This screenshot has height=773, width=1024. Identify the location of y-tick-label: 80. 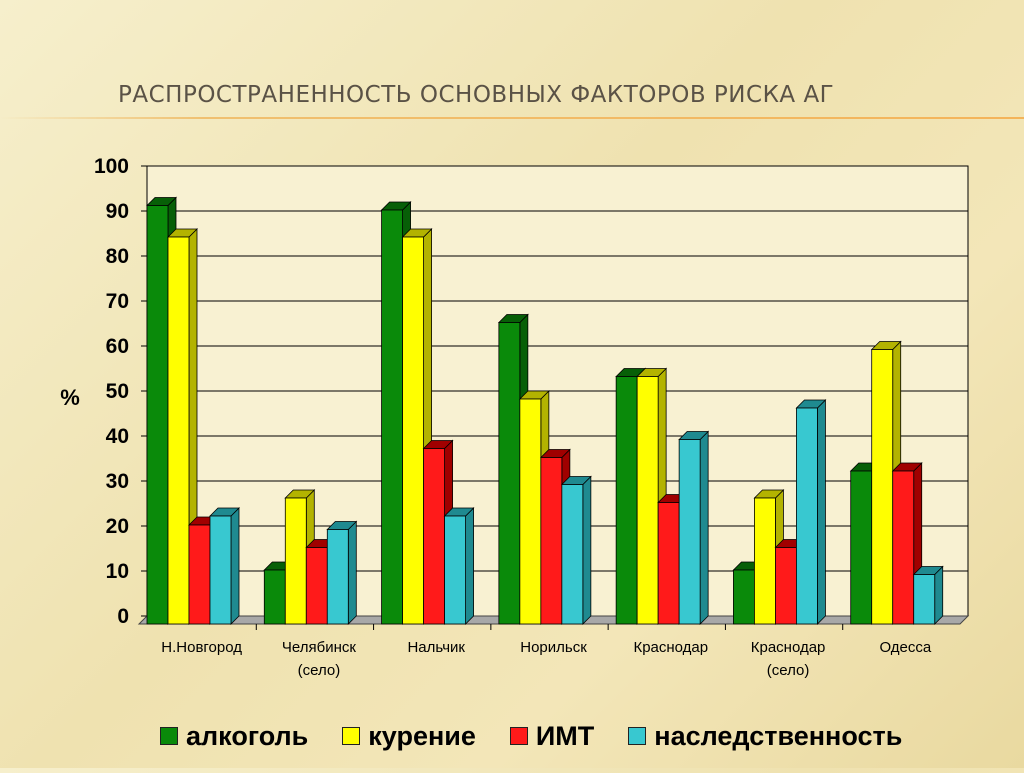
(117, 256).